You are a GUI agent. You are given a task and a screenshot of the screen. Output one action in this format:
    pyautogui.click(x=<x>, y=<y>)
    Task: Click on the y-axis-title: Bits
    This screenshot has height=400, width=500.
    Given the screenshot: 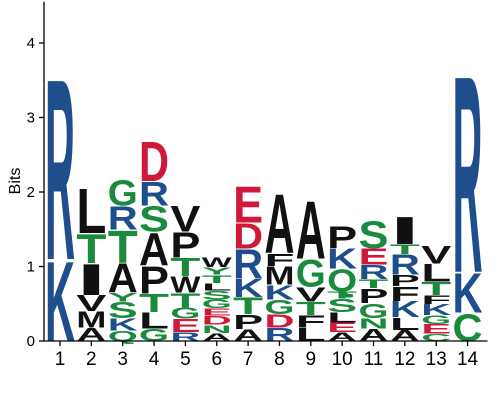 What is the action you would take?
    pyautogui.click(x=15, y=181)
    